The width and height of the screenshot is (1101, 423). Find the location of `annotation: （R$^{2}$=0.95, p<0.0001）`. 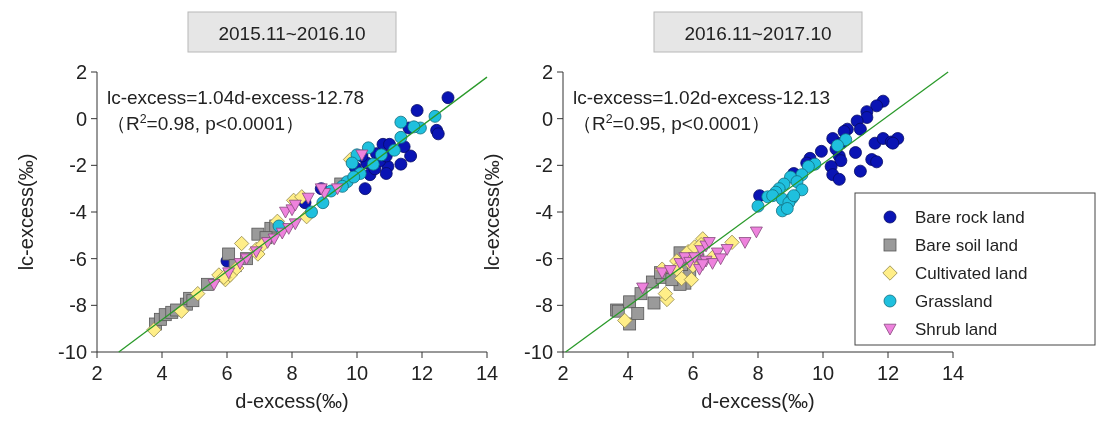

annotation: （R$^{2}$=0.95, p<0.0001） is located at coordinates (672, 123).